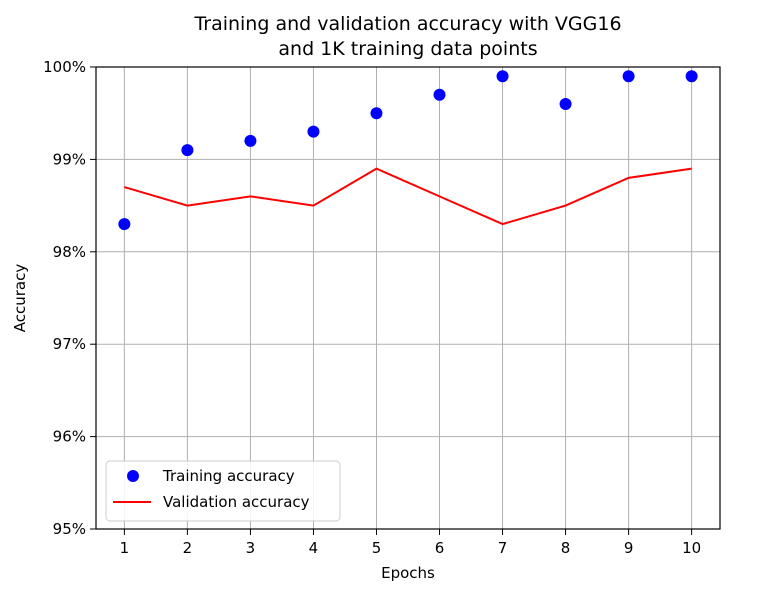 The image size is (782, 591). What do you see at coordinates (408, 573) in the screenshot?
I see `x-axis-label: Epochs` at bounding box center [408, 573].